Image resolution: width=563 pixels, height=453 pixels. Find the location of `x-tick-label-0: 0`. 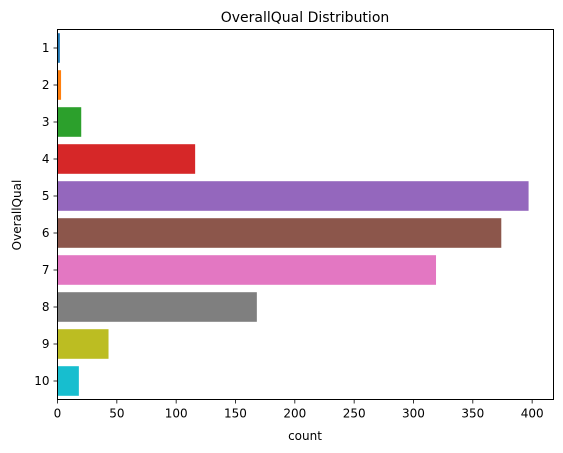

x-tick-label-0: 0 is located at coordinates (58, 414).